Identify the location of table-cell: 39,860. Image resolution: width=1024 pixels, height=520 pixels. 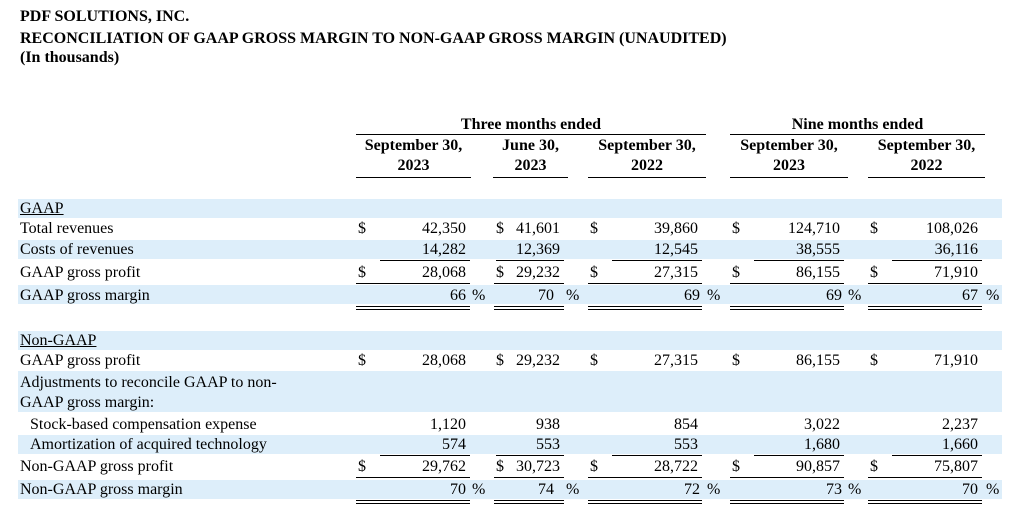
(676, 228).